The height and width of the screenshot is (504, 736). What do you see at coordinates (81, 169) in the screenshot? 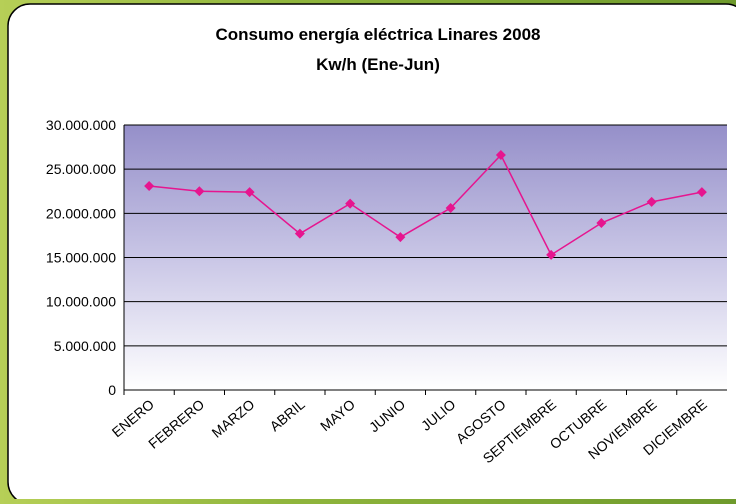
I see `y-tick-label: 25.000.000` at bounding box center [81, 169].